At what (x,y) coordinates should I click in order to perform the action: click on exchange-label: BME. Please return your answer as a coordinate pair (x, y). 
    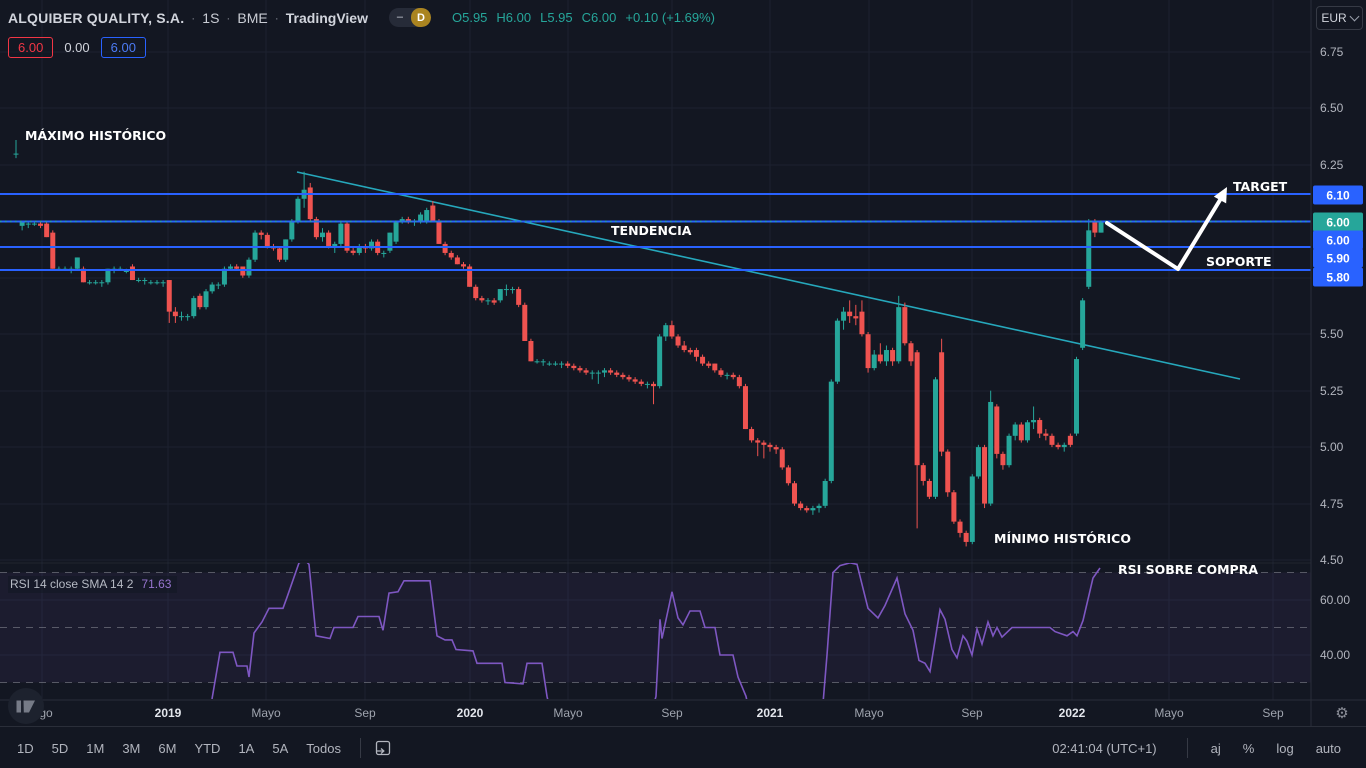
    Looking at the image, I should click on (252, 17).